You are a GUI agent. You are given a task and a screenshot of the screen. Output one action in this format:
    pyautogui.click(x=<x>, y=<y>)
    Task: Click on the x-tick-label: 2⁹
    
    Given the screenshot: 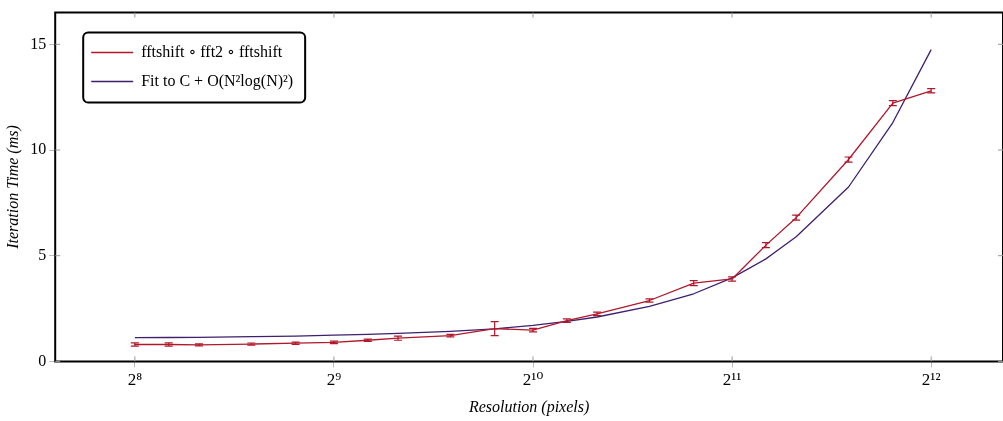 What is the action you would take?
    pyautogui.click(x=334, y=380)
    